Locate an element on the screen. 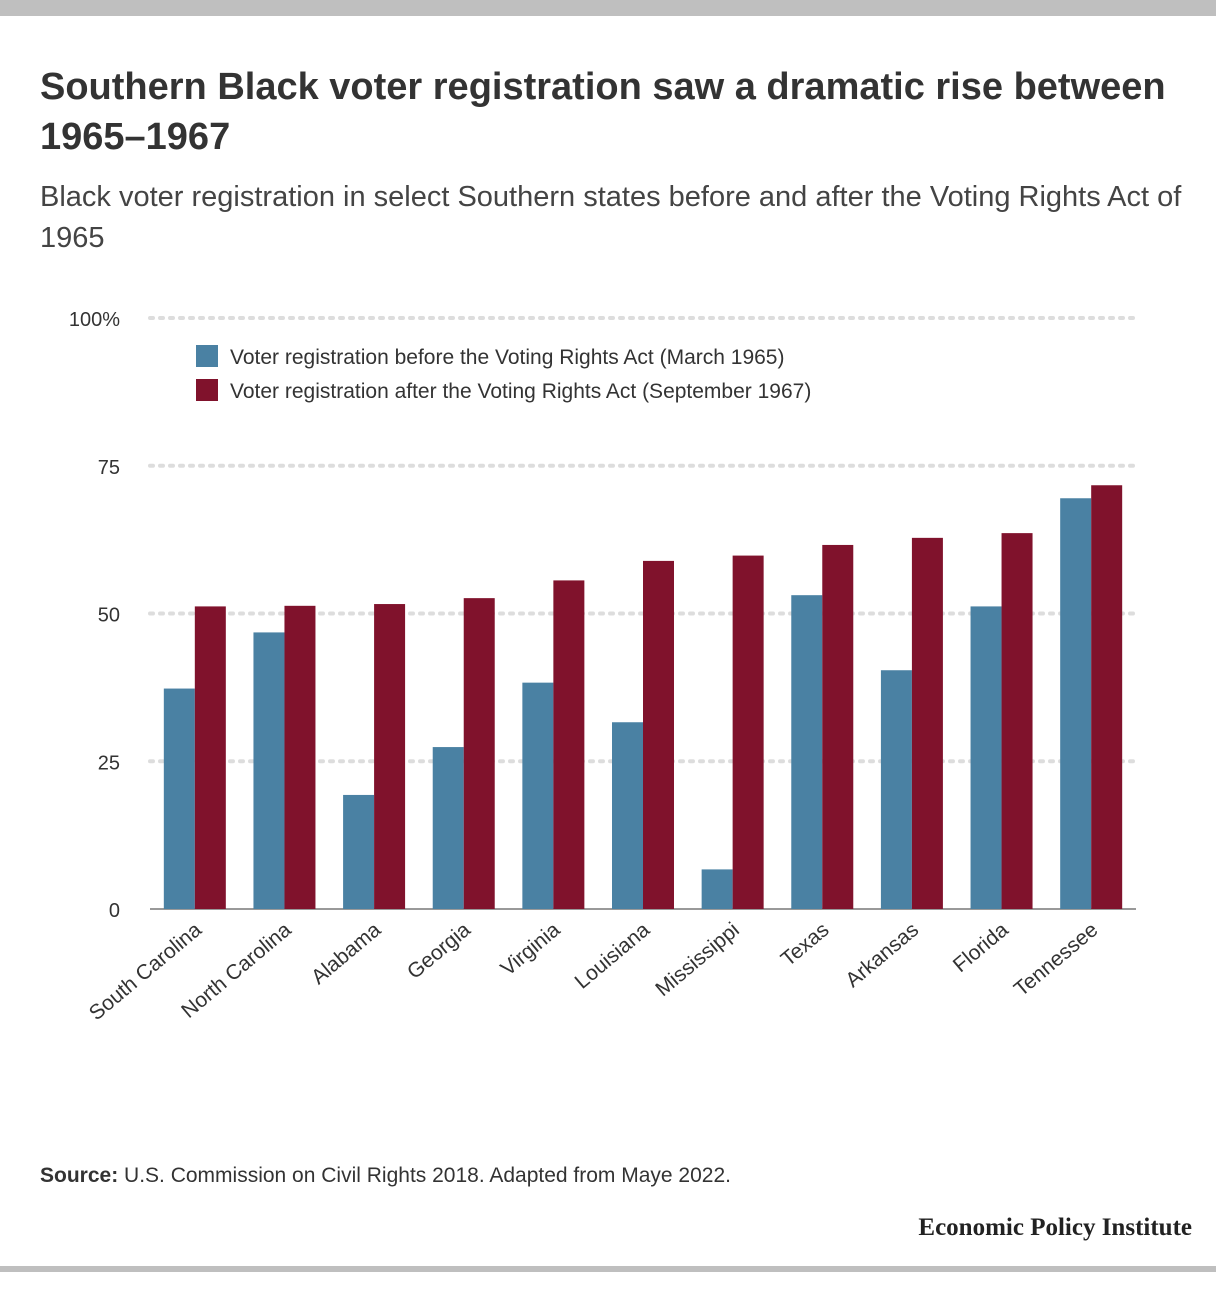  x-tick-label: Alabama is located at coordinates (346, 953).